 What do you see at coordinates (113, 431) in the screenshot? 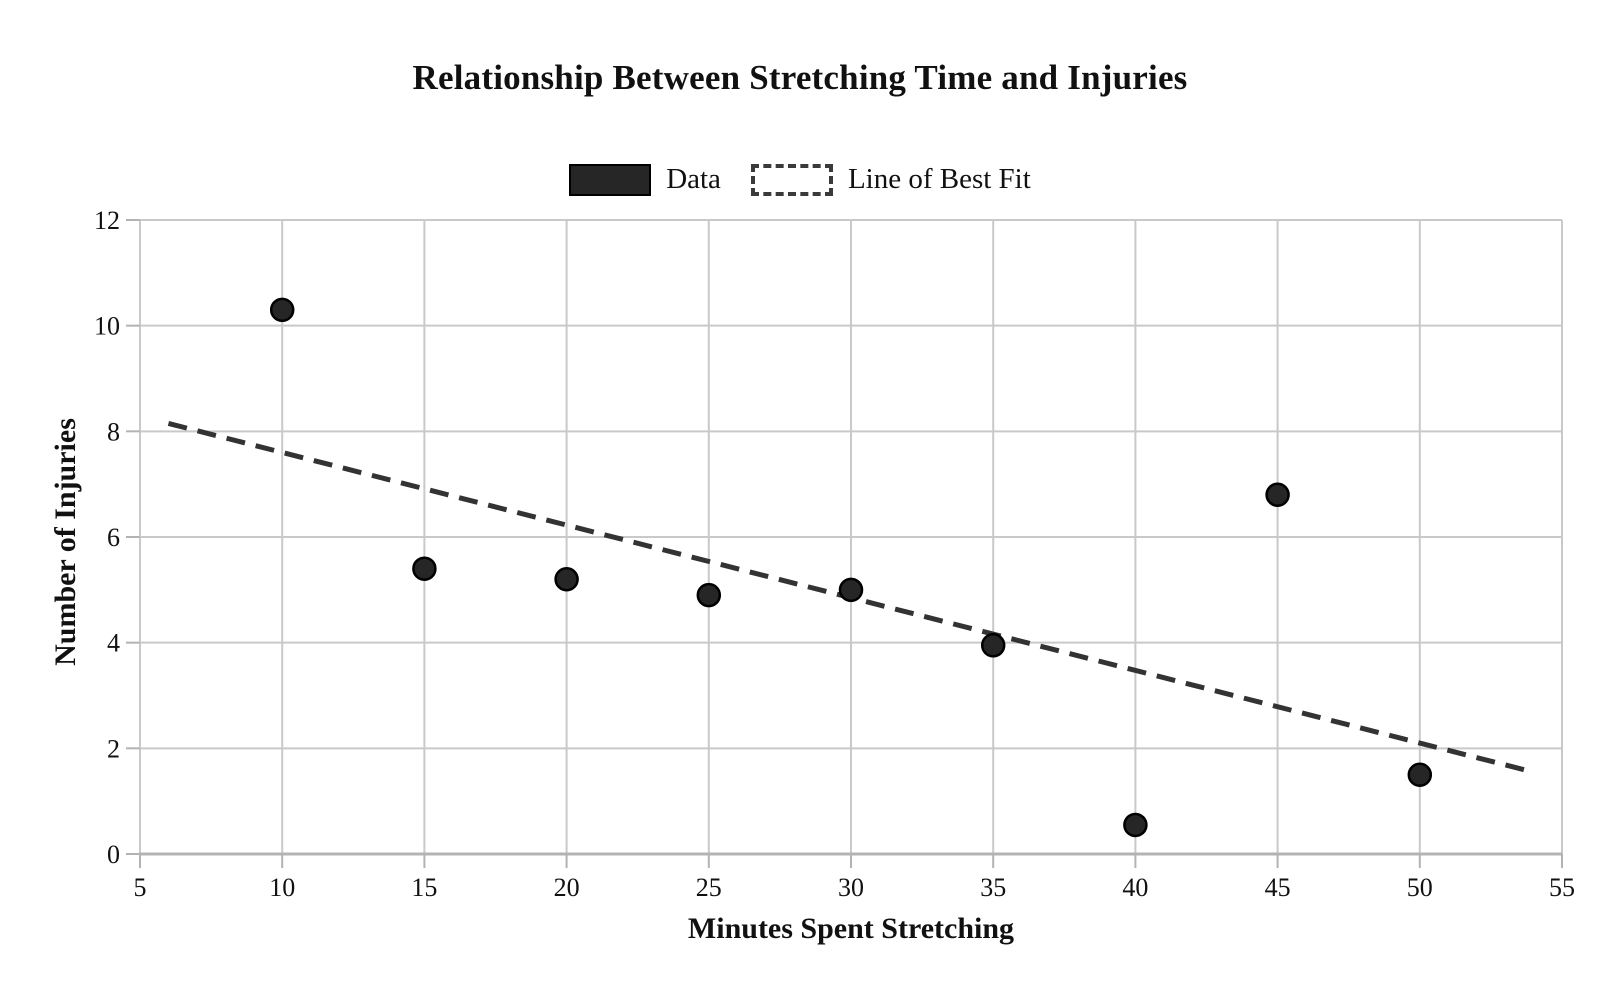
I see `y-tick-label: 8` at bounding box center [113, 431].